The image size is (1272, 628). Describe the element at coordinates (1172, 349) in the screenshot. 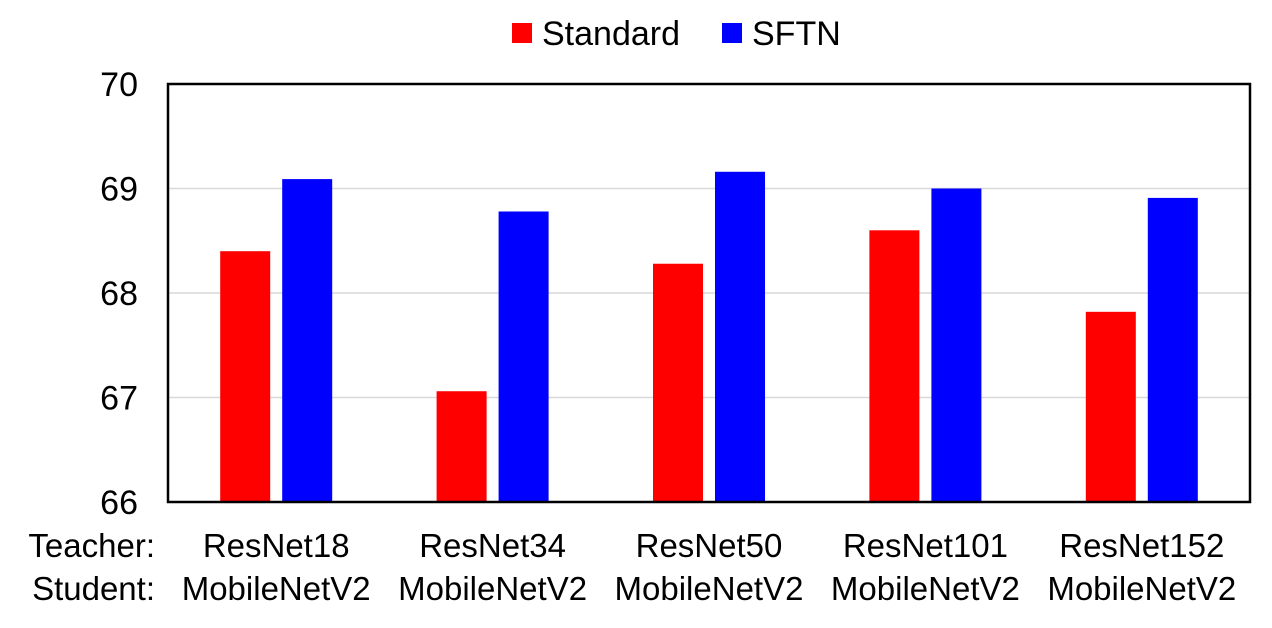

I see `bar-sftn-resnet152` at that location.